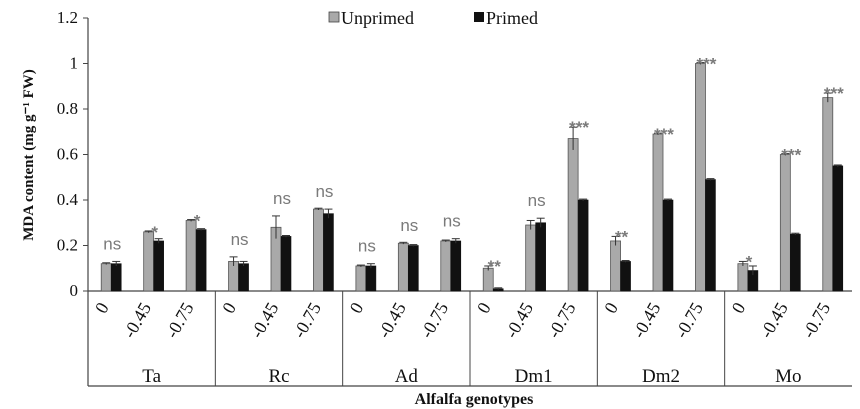 Image resolution: width=860 pixels, height=409 pixels. I want to click on legend-label-unprimed: Unprimed, so click(377, 18).